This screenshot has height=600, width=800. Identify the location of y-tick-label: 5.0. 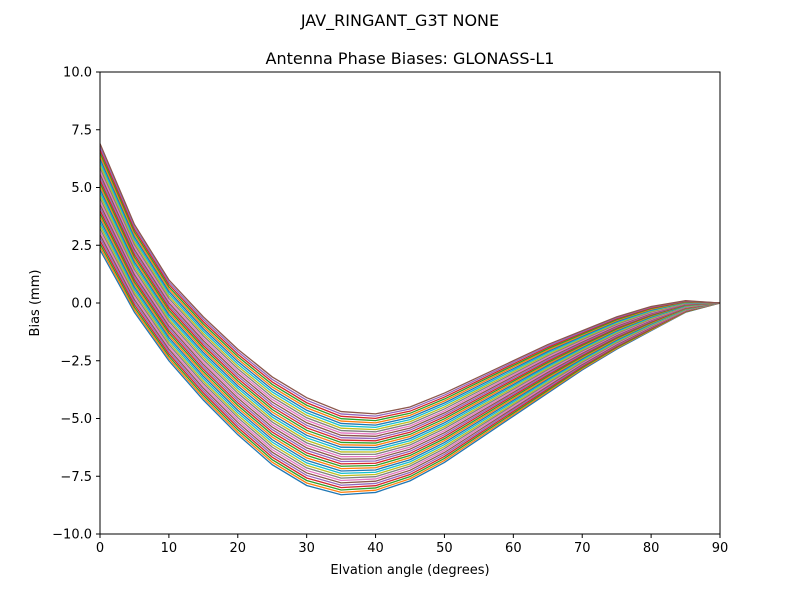
(81, 188).